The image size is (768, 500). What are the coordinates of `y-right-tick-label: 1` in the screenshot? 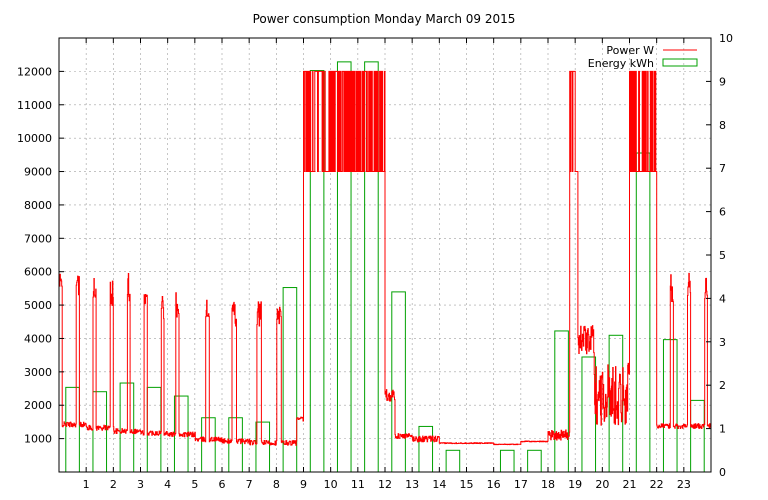 It's located at (722, 429).